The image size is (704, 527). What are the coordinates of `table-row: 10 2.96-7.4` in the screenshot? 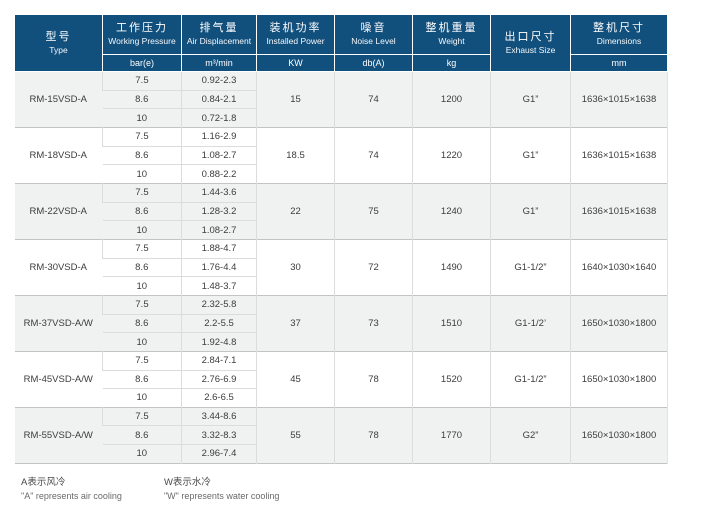 It's located at (341, 454).